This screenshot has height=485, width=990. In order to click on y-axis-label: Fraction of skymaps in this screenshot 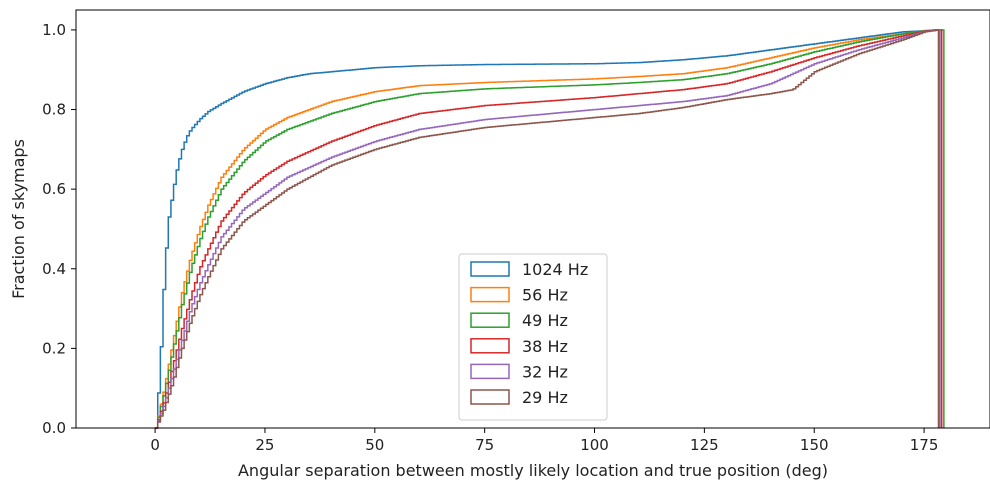, I will do `click(18, 219)`.